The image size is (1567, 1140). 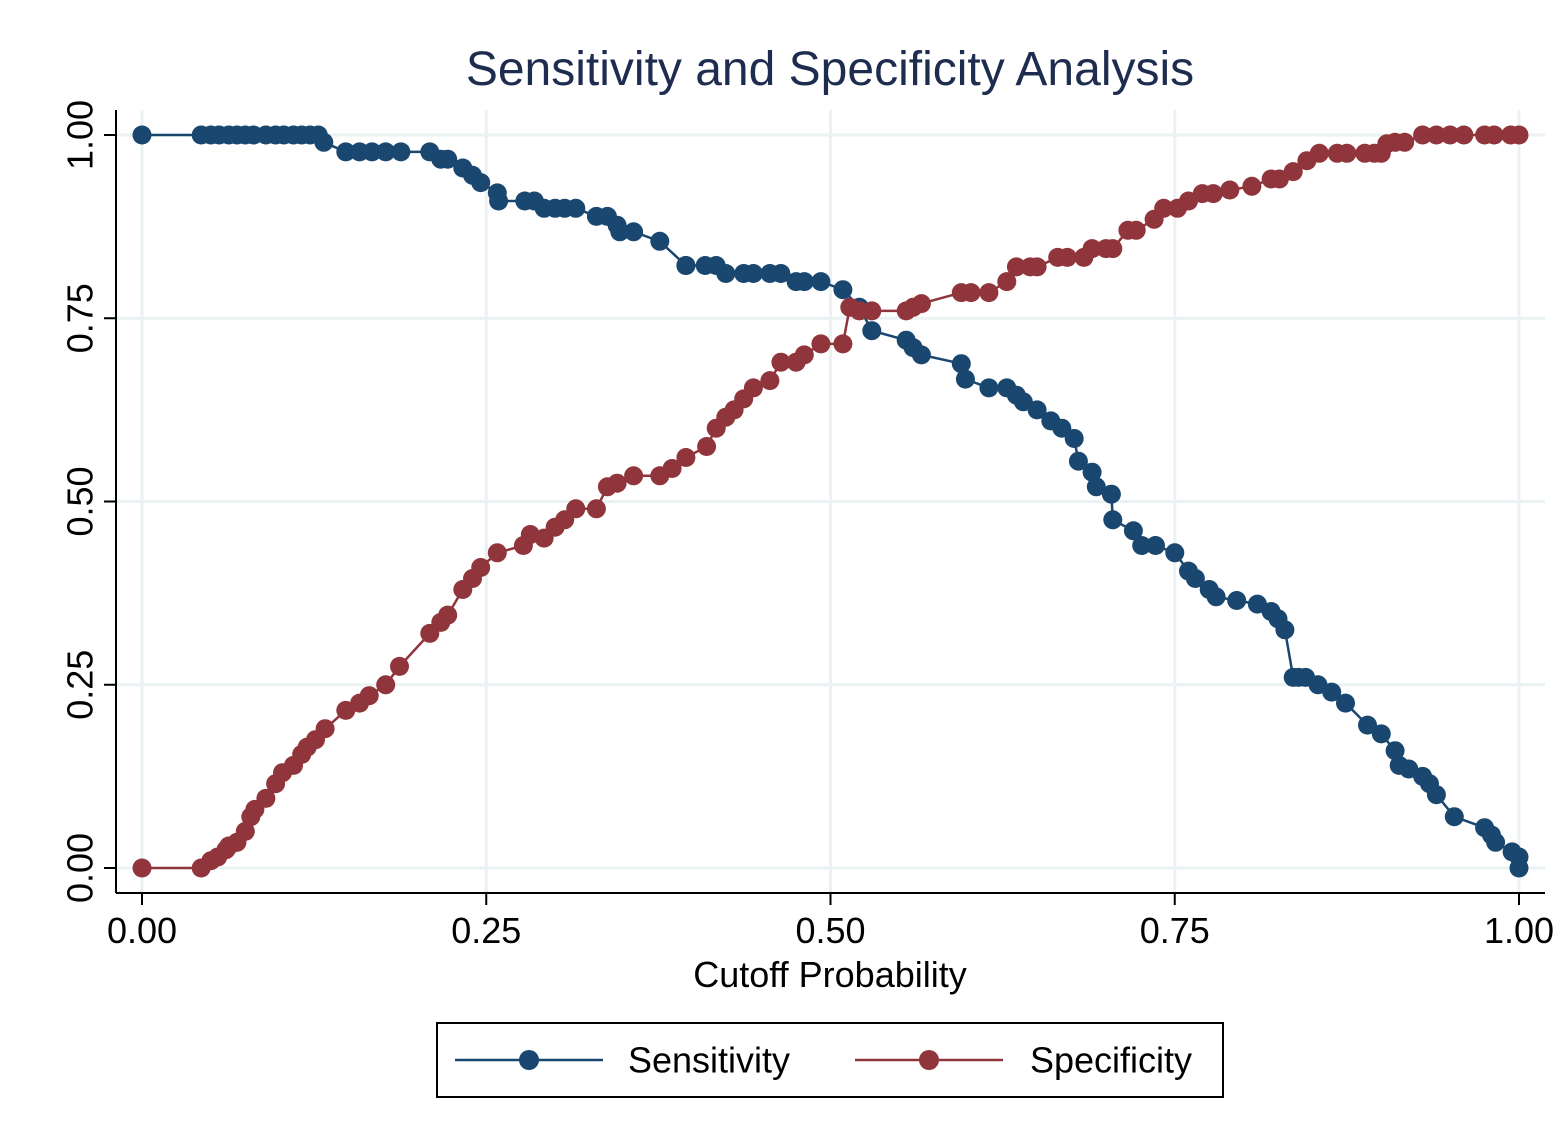 What do you see at coordinates (80, 868) in the screenshot?
I see `y-tick-label: 0.00` at bounding box center [80, 868].